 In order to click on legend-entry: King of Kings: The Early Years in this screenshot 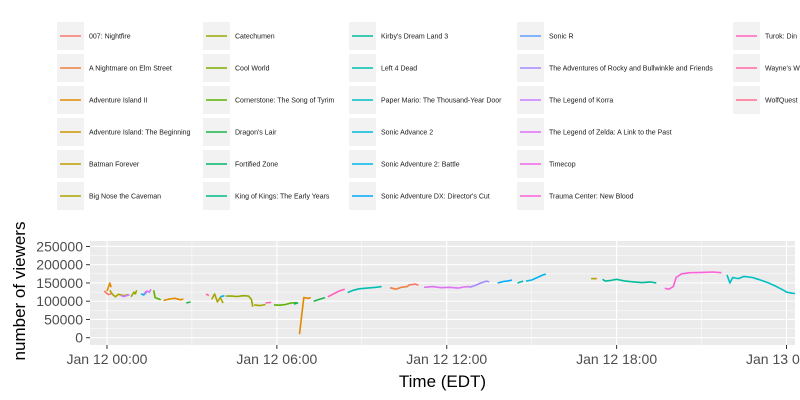, I will do `click(266, 196)`.